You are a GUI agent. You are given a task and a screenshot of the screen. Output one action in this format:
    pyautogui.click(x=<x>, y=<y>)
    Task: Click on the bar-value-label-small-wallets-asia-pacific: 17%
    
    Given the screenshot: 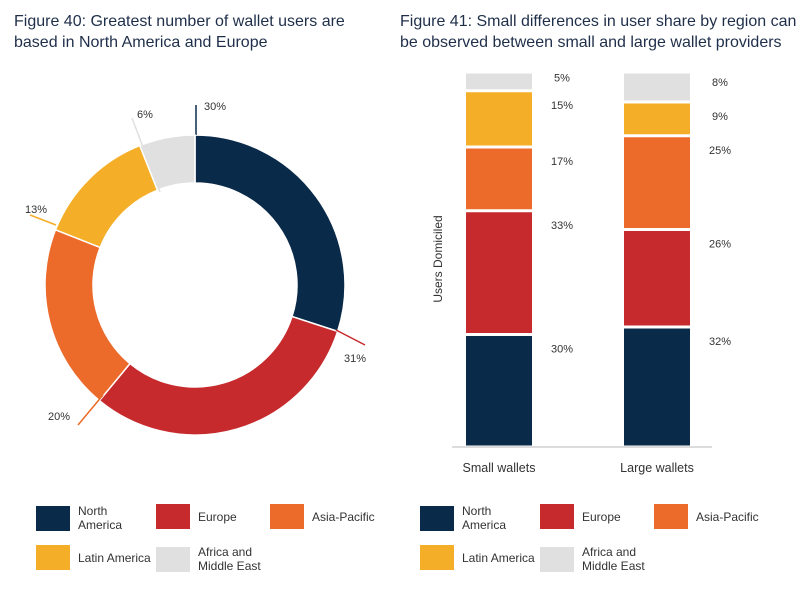 What is the action you would take?
    pyautogui.click(x=562, y=162)
    